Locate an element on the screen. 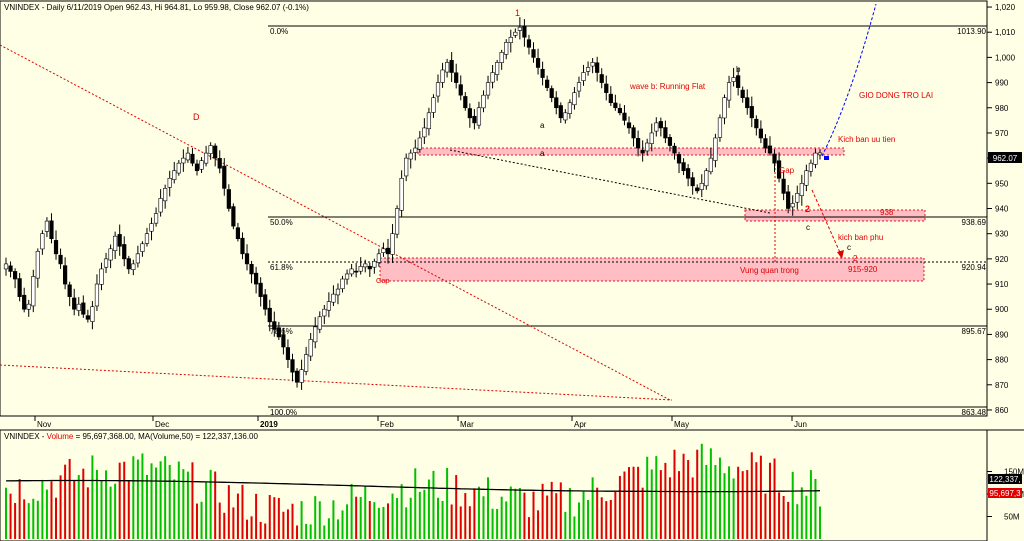 The height and width of the screenshot is (541, 1024). label-gap-2: Gap is located at coordinates (382, 281).